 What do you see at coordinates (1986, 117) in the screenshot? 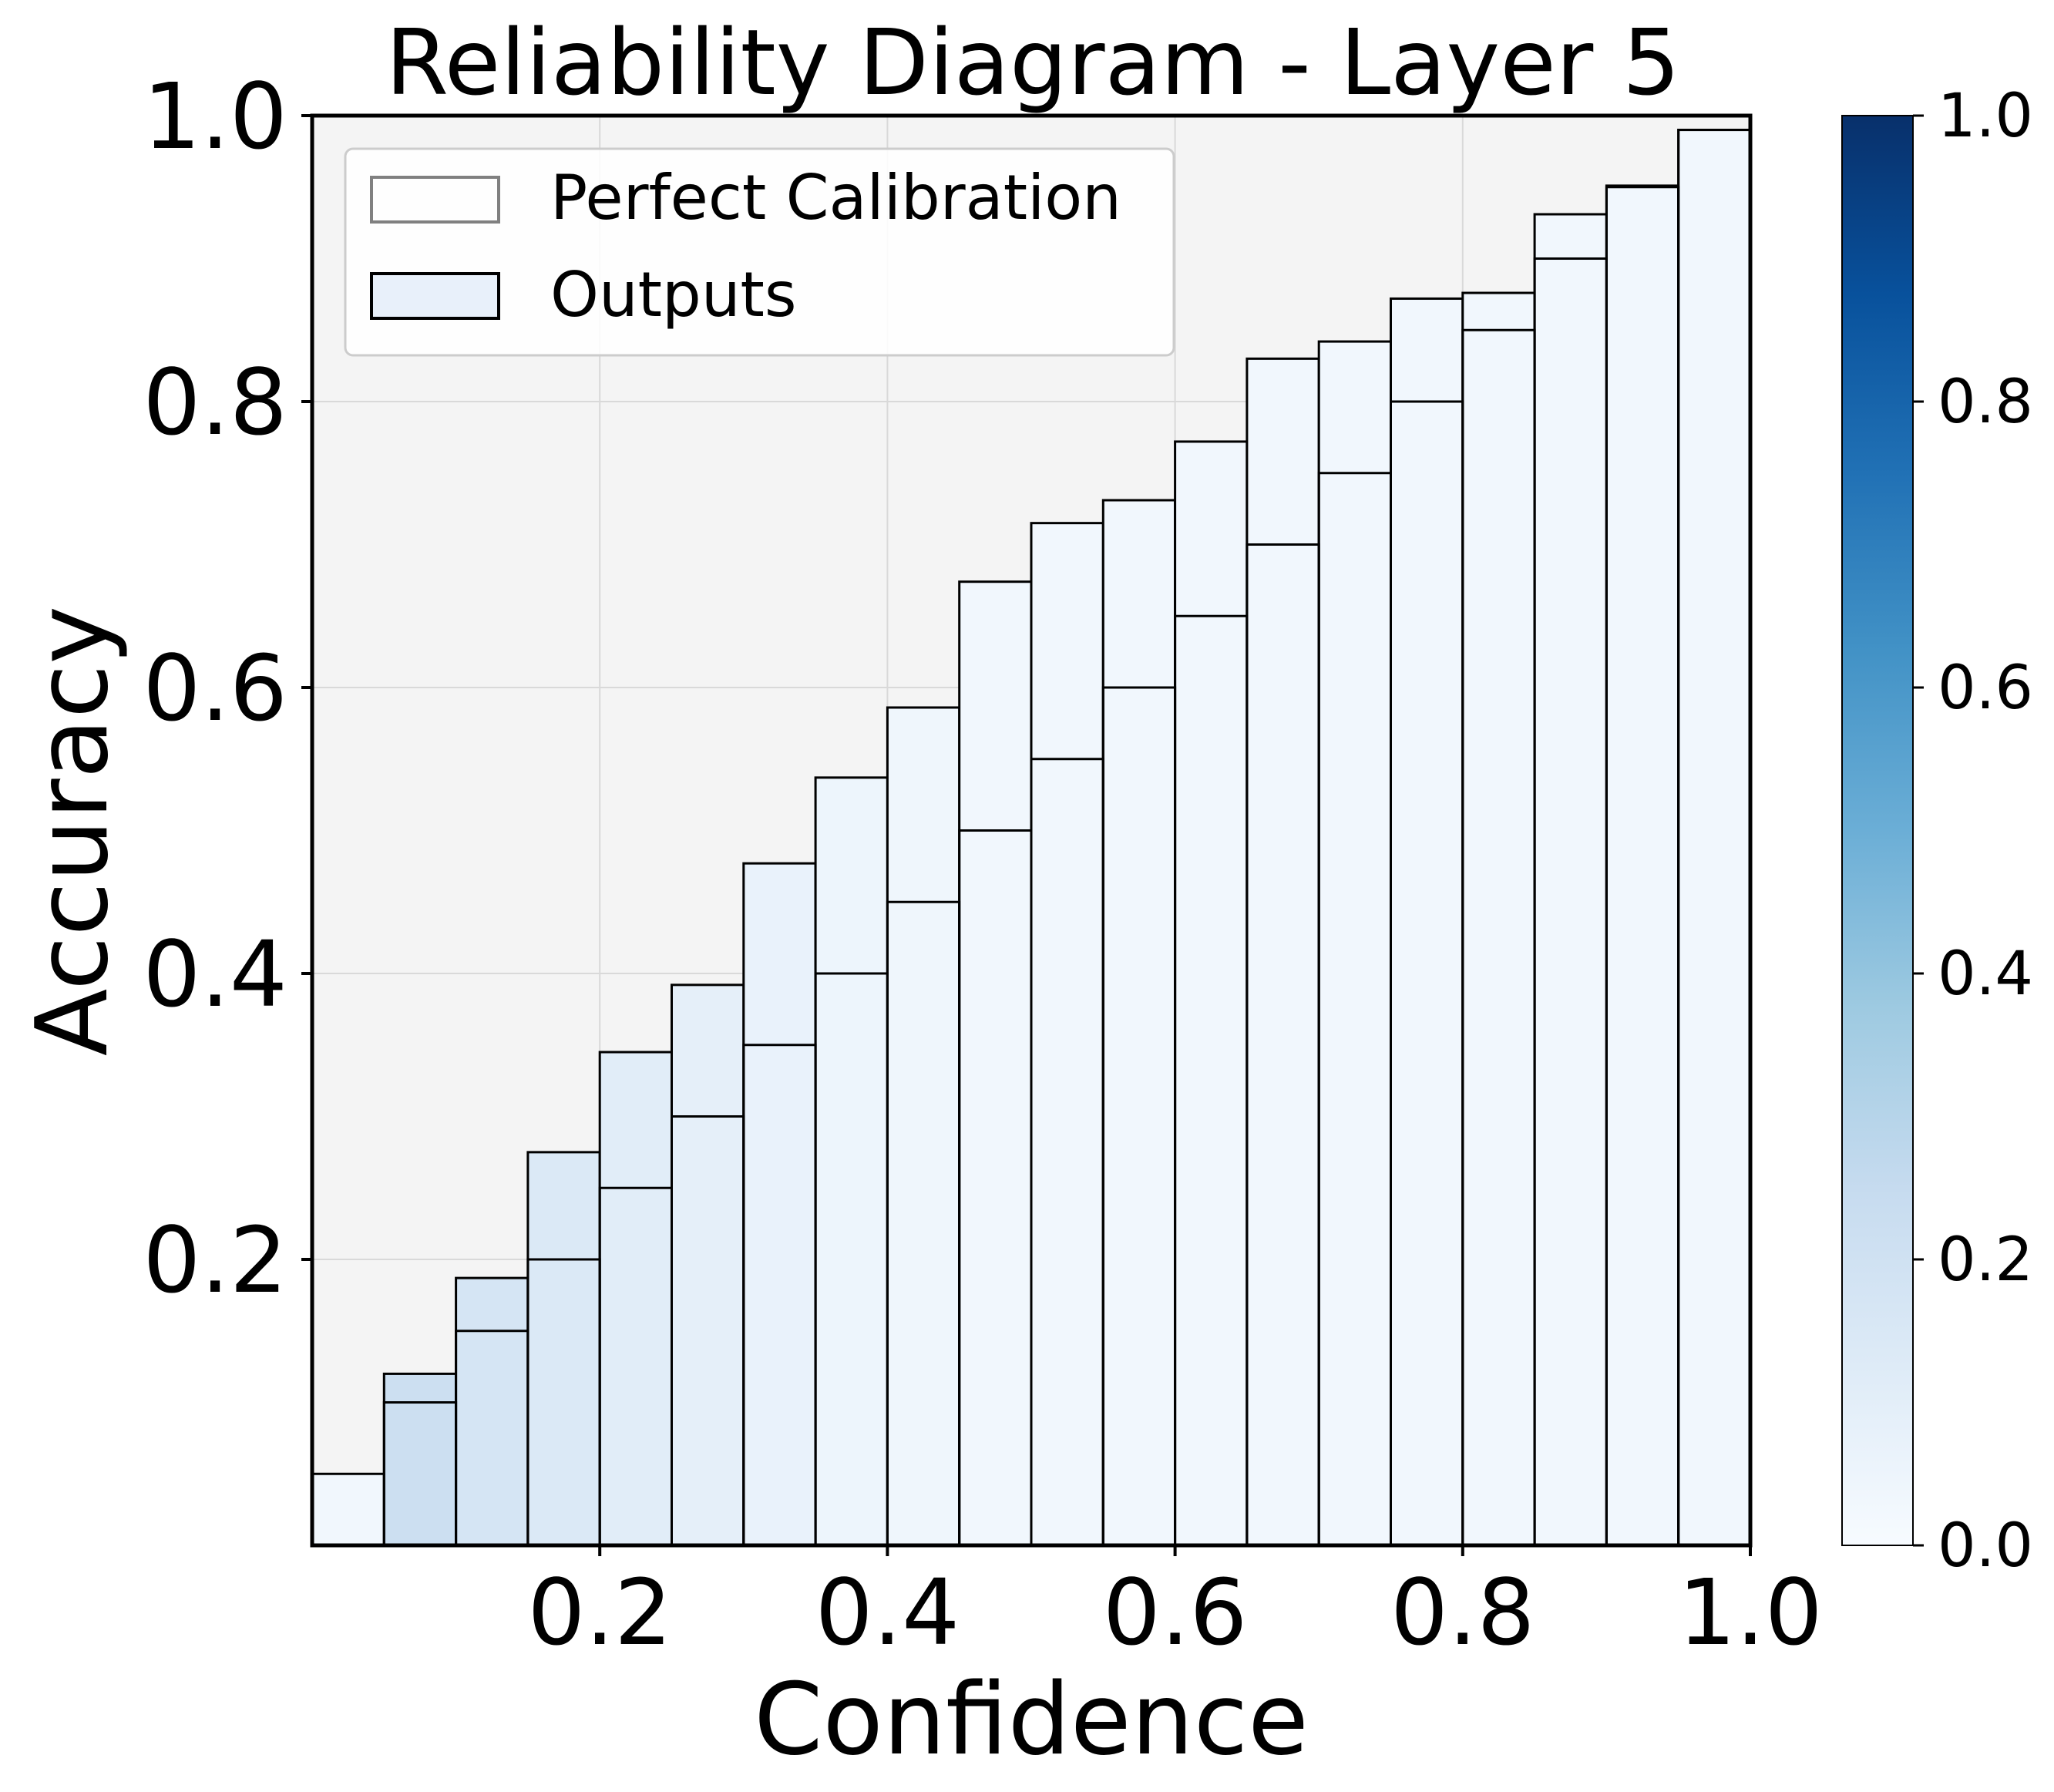
I see `colorbar-tick-label: 1.0` at bounding box center [1986, 117].